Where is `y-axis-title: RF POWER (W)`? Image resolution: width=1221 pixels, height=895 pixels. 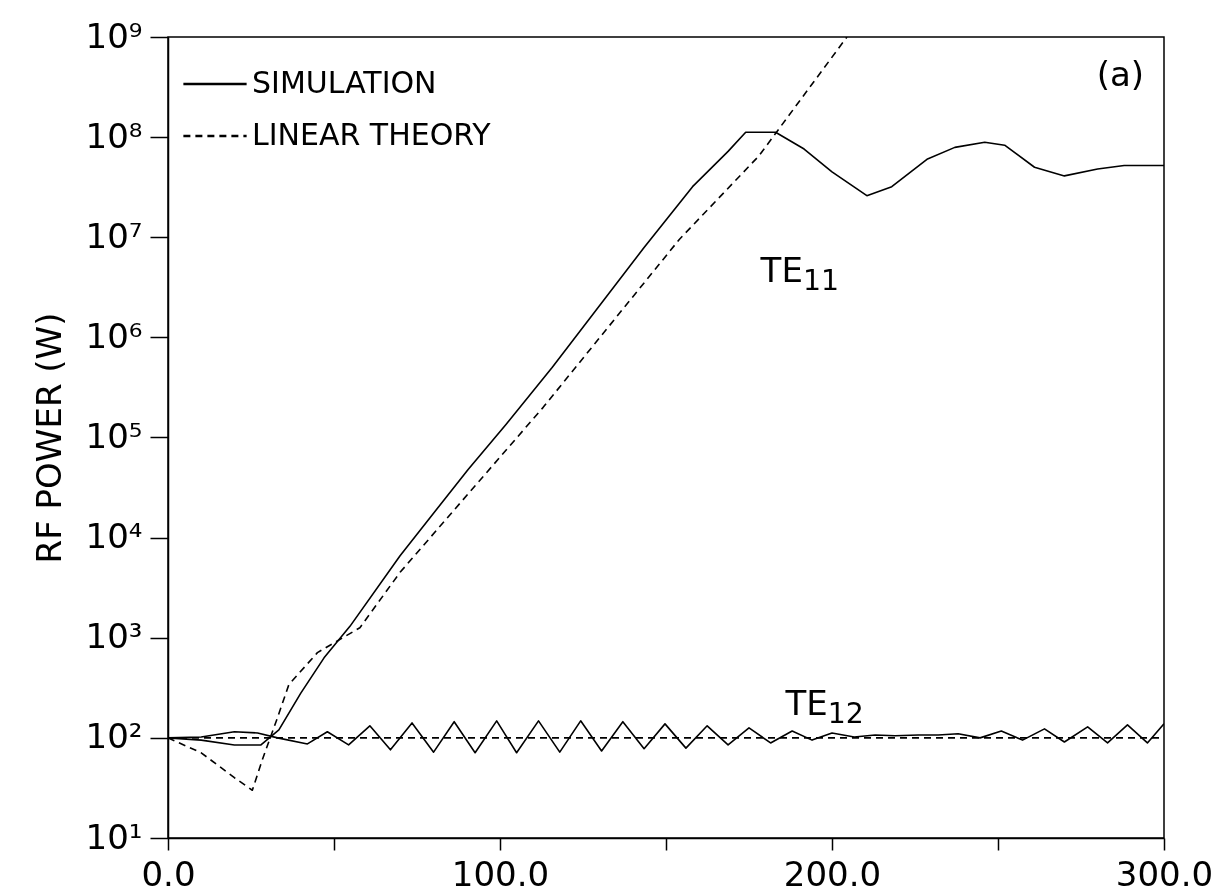 y-axis-title: RF POWER (W) is located at coordinates (48, 438).